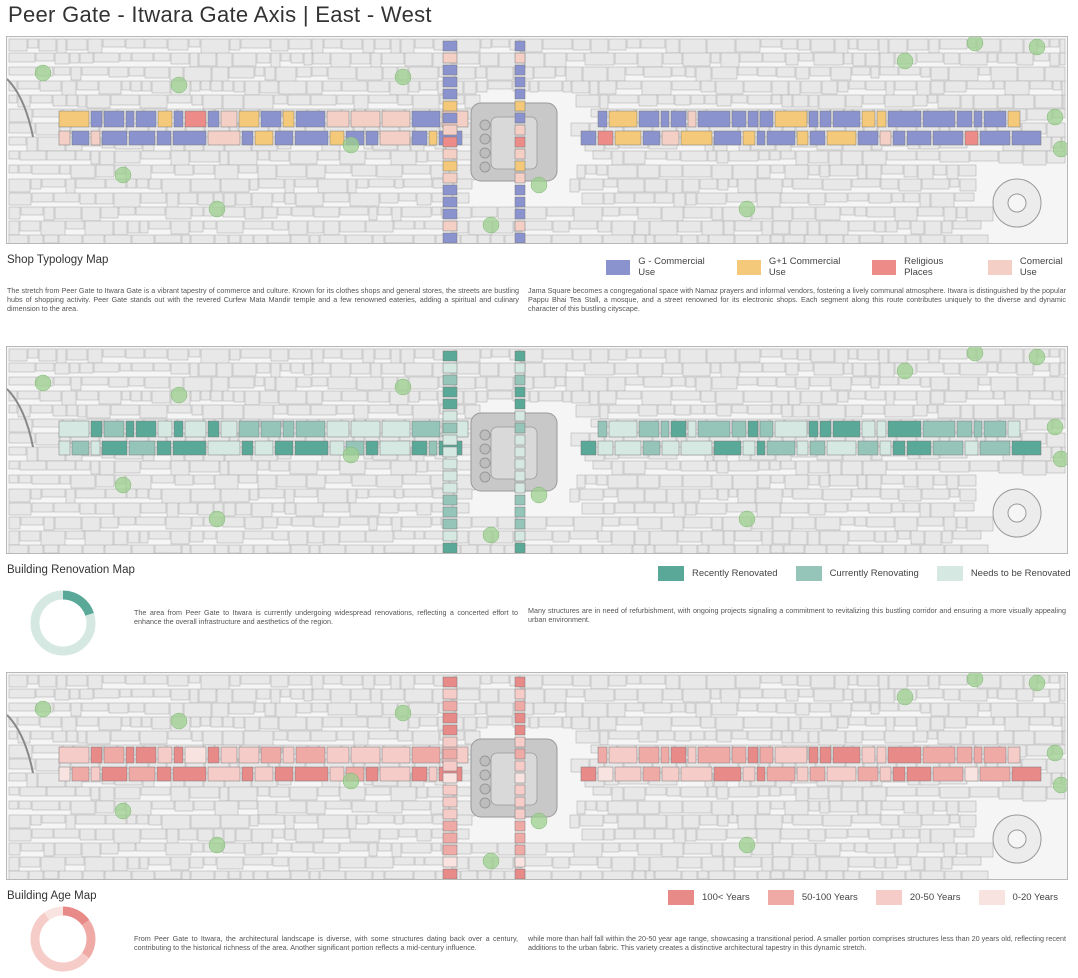  What do you see at coordinates (63, 939) in the screenshot?
I see `donut-segment` at bounding box center [63, 939].